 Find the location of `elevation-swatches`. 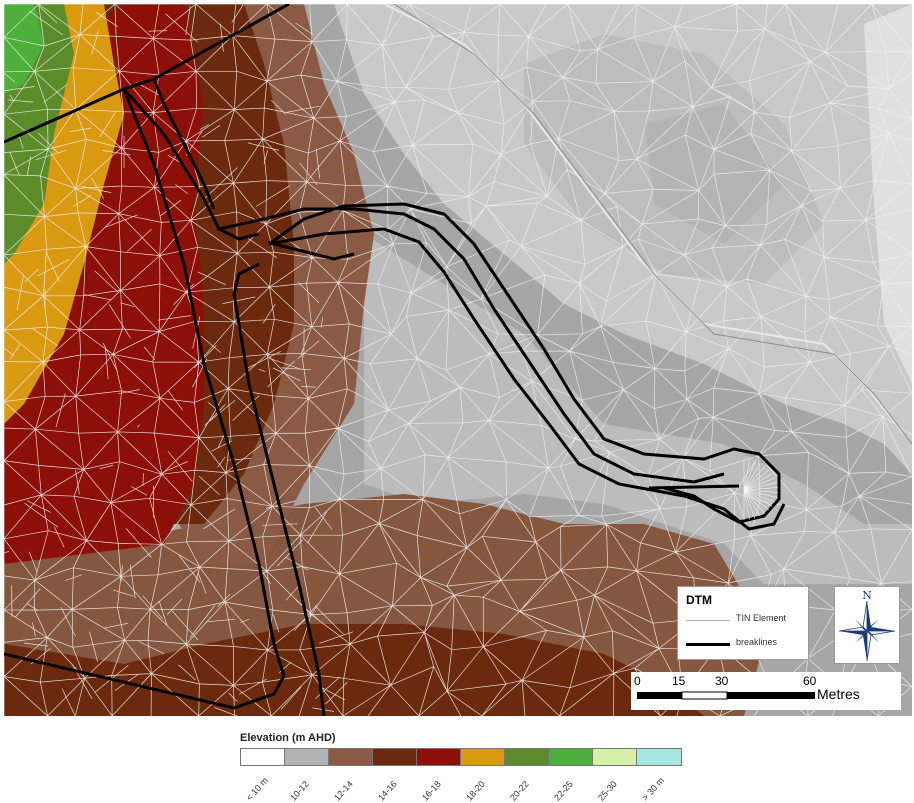

elevation-swatches is located at coordinates (461, 757).